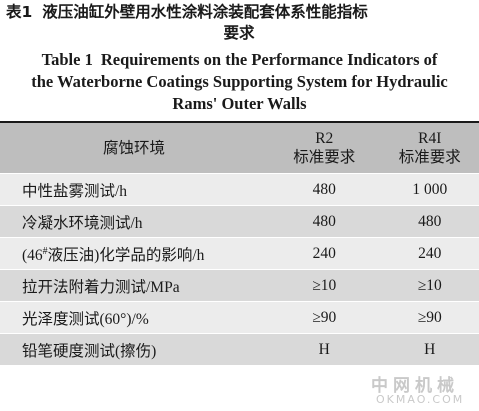  What do you see at coordinates (134, 285) in the screenshot?
I see `test-name: 拉开法附着力测试/MPa` at bounding box center [134, 285].